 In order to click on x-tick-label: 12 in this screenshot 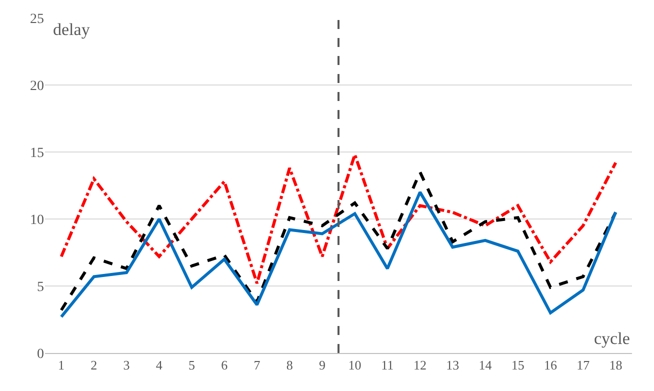, I will do `click(420, 365)`.